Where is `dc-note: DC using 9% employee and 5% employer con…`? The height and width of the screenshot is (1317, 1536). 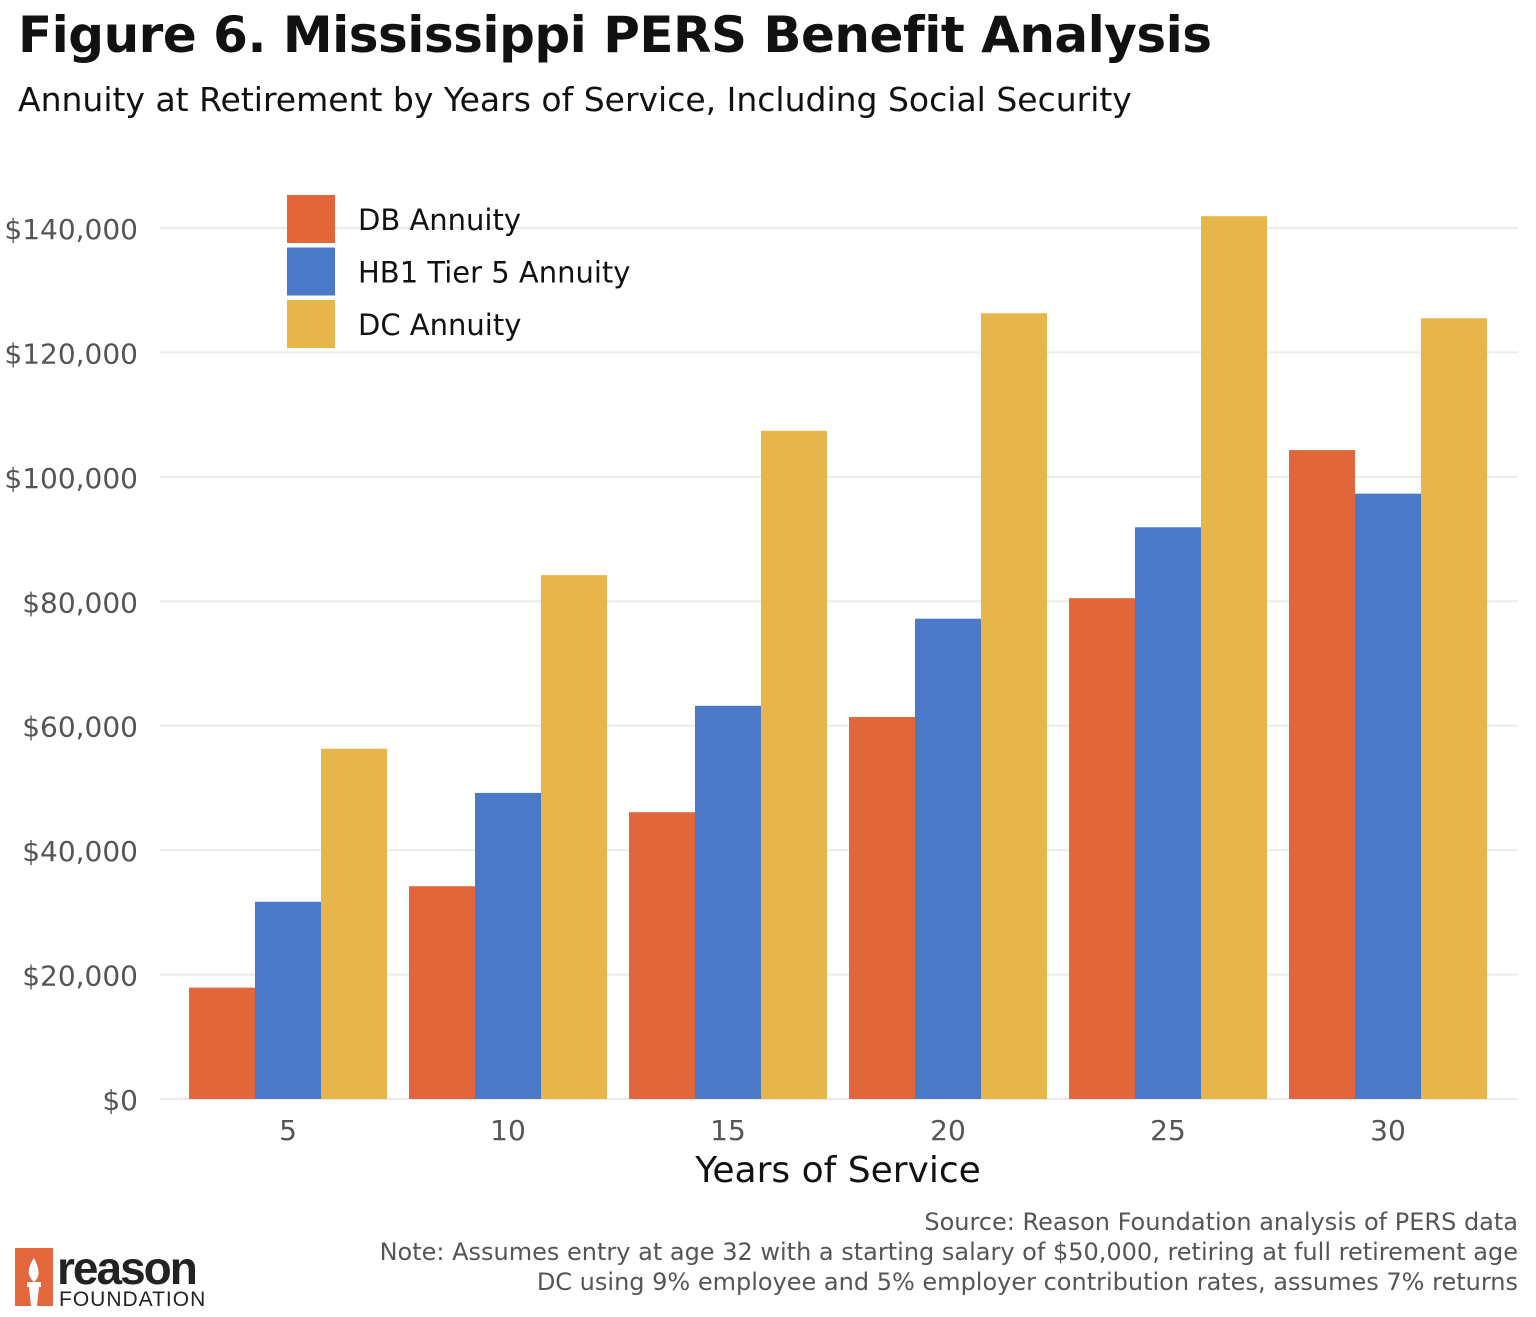
dc-note: DC using 9% employee and 5% employer con… is located at coordinates (1027, 1282).